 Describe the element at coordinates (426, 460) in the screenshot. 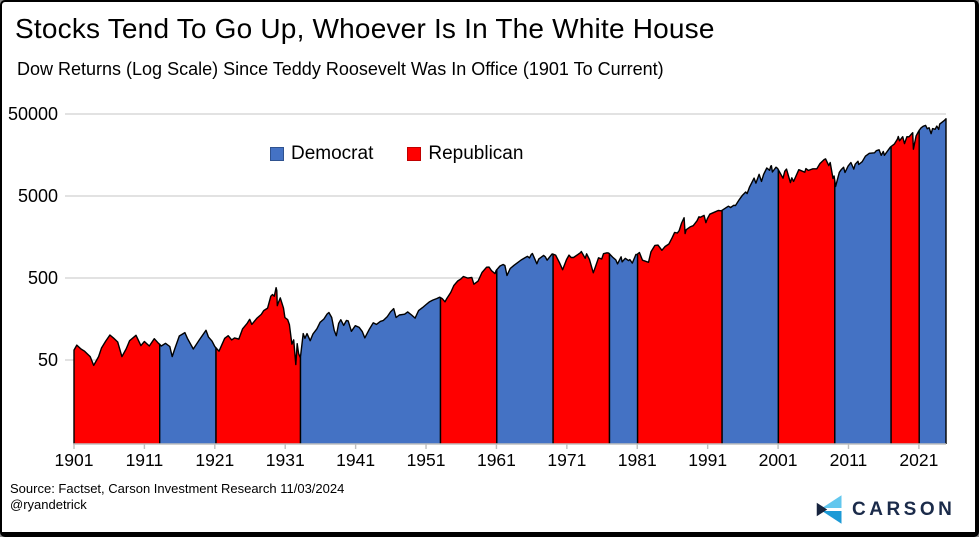

I see `svg-text: 1951` at that location.